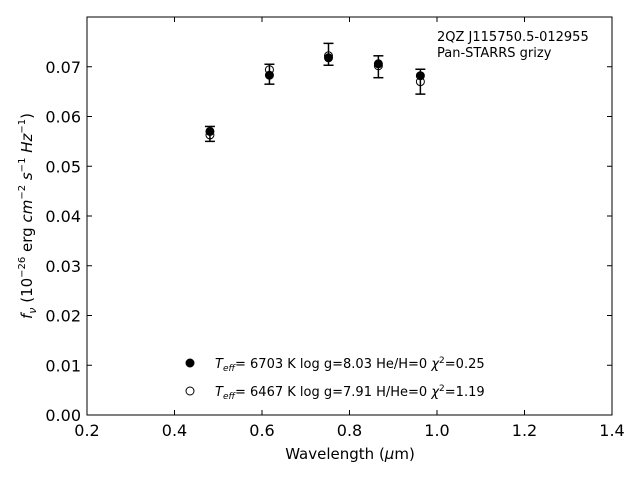  Describe the element at coordinates (350, 365) in the screenshot. I see `legend-entry-1: Teff= 6703 K log g=8.03 He/H=0 χ2=0.25` at that location.